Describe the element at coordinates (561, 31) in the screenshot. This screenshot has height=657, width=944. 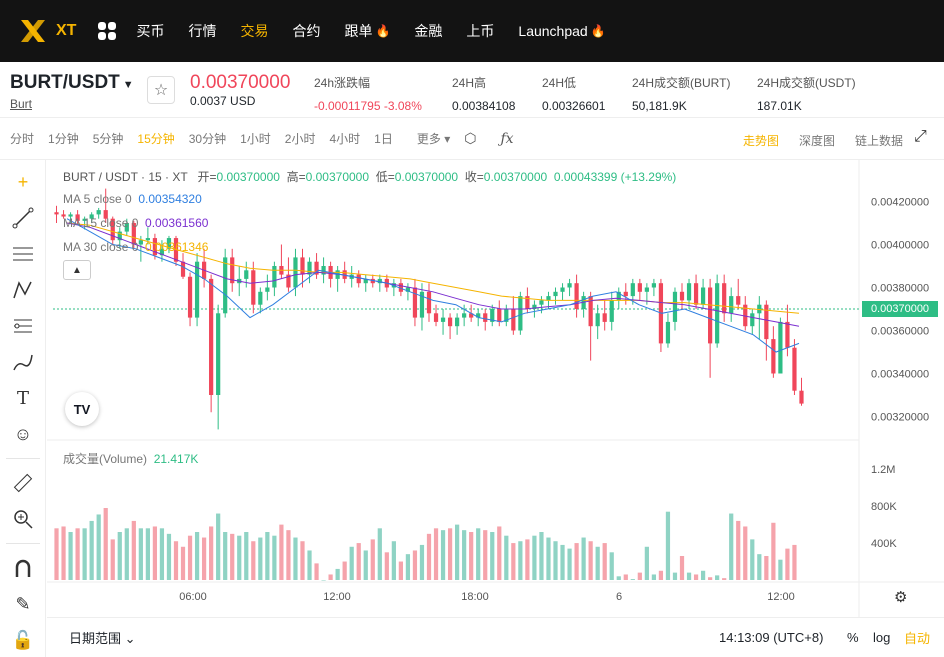
I see `nav-item: Launchpad 🔥` at that location.